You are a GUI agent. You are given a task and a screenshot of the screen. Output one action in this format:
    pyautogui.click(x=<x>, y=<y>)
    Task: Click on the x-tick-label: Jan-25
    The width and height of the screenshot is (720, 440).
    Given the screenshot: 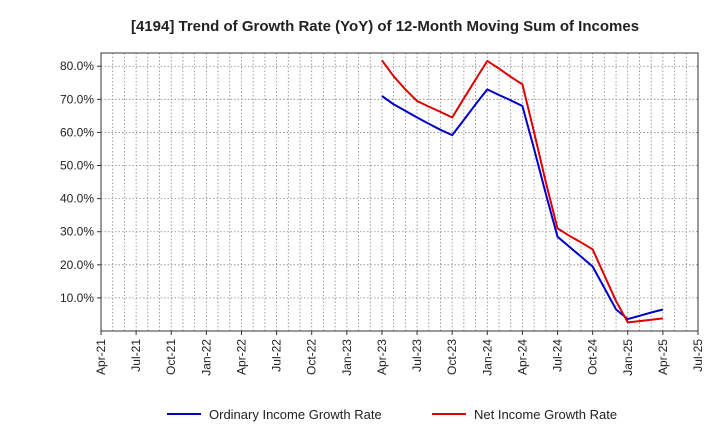 What is the action you would take?
    pyautogui.click(x=628, y=357)
    